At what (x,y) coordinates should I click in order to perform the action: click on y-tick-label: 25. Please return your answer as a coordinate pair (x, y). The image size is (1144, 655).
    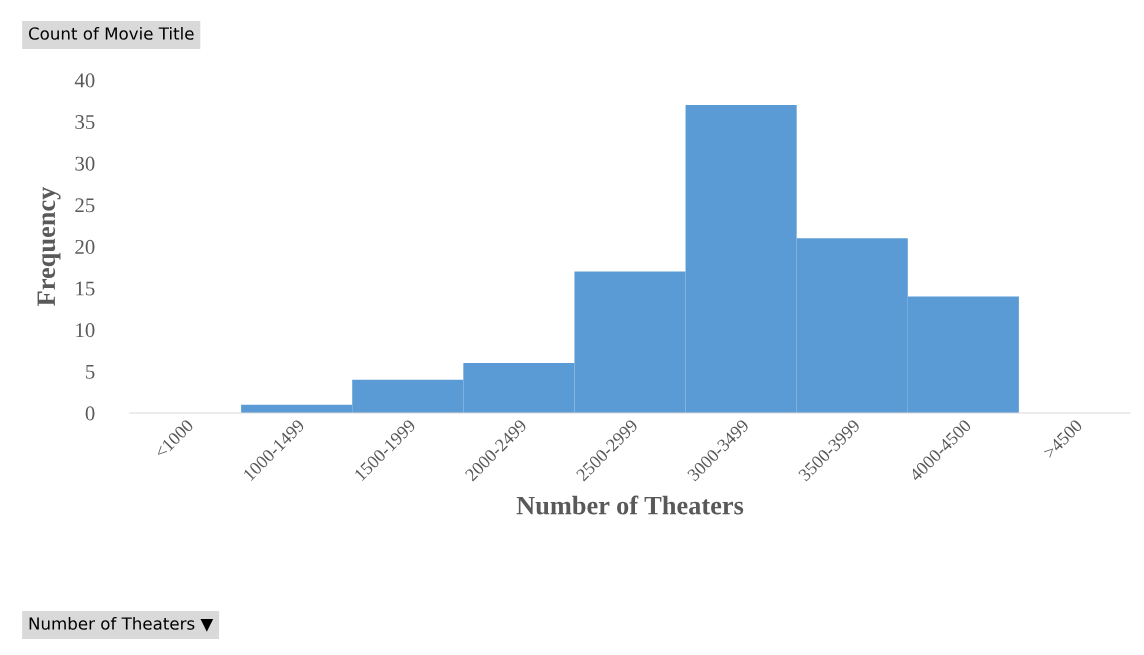
    Looking at the image, I should click on (85, 205).